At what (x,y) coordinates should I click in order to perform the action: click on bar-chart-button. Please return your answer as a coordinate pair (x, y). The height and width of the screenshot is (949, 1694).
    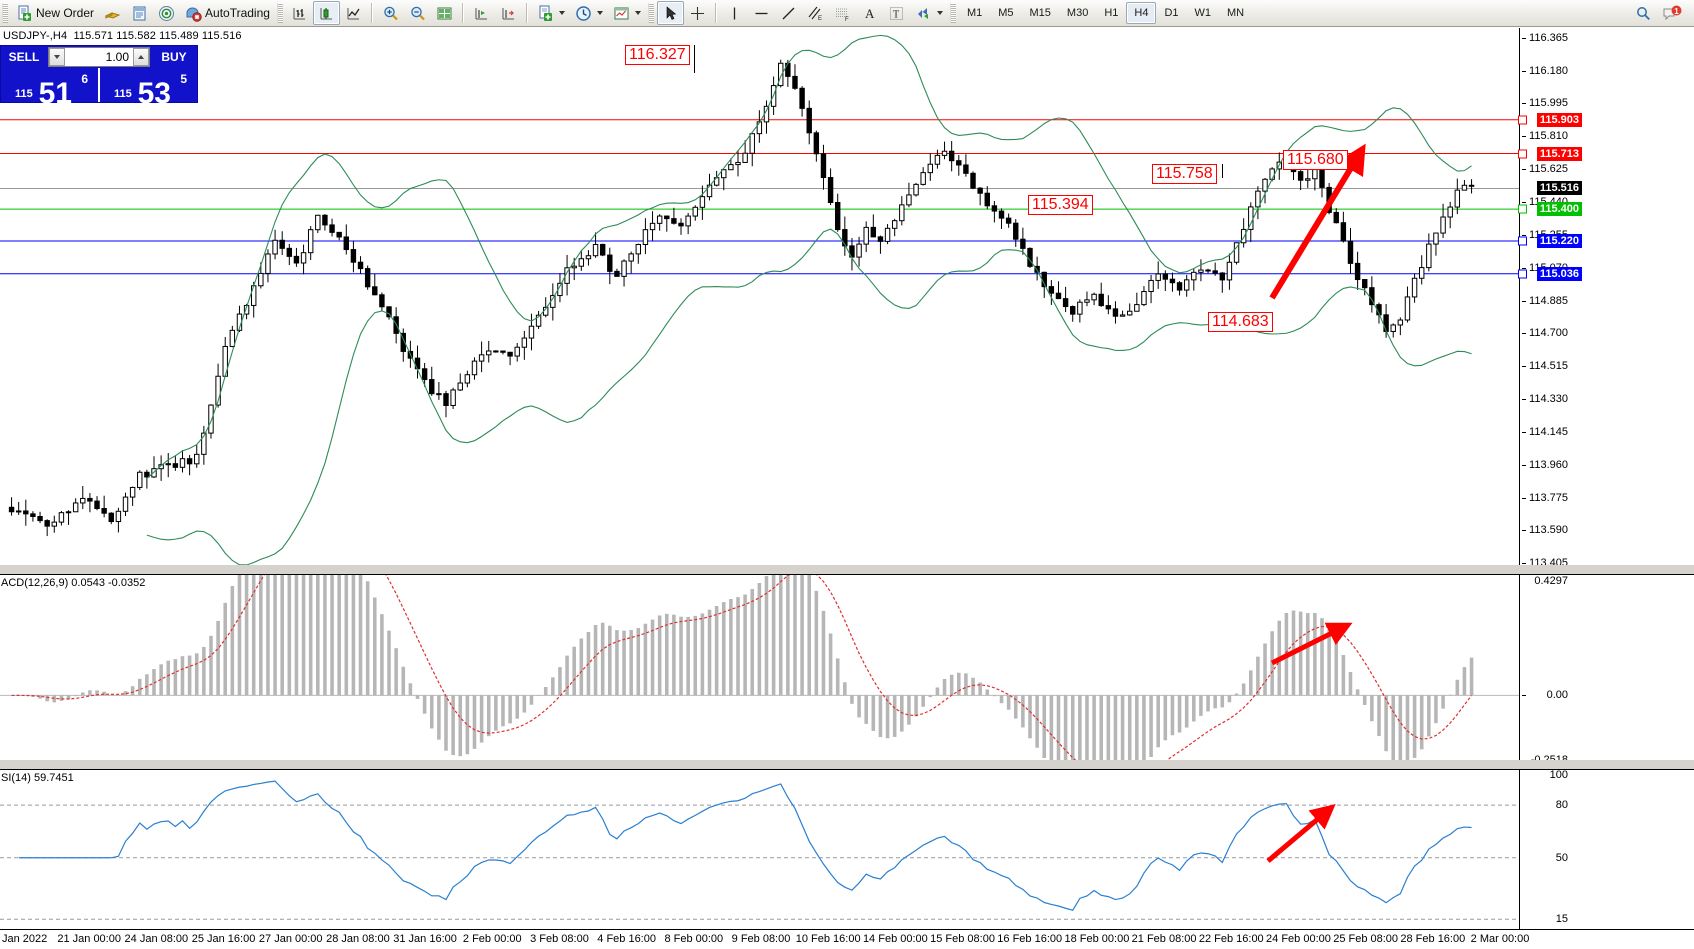
    Looking at the image, I should click on (299, 13).